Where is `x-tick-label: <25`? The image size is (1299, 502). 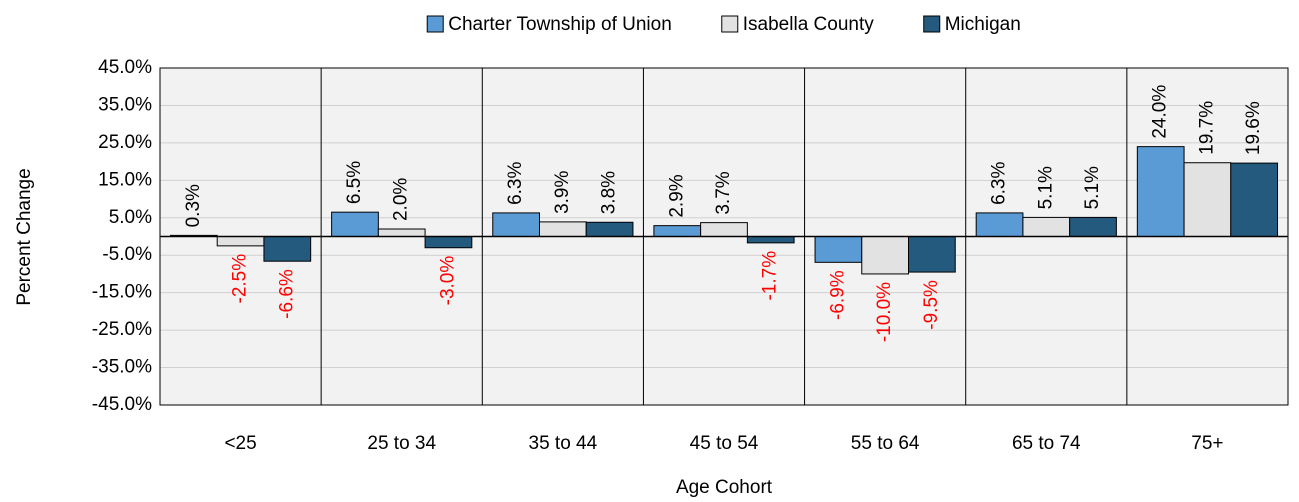 x-tick-label: <25 is located at coordinates (240, 443).